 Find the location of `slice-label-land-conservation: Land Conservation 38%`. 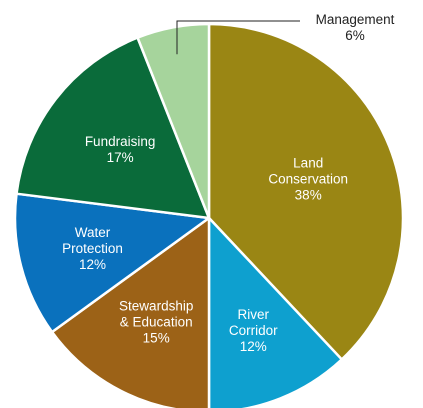

slice-label-land-conservation: Land Conservation 38% is located at coordinates (308, 179).